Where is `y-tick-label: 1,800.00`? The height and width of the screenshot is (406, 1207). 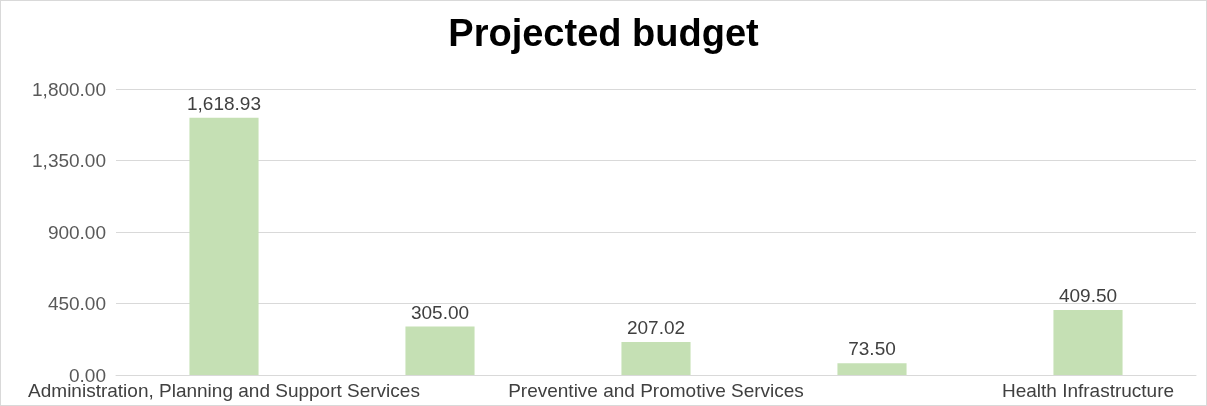 y-tick-label: 1,800.00 is located at coordinates (69, 89).